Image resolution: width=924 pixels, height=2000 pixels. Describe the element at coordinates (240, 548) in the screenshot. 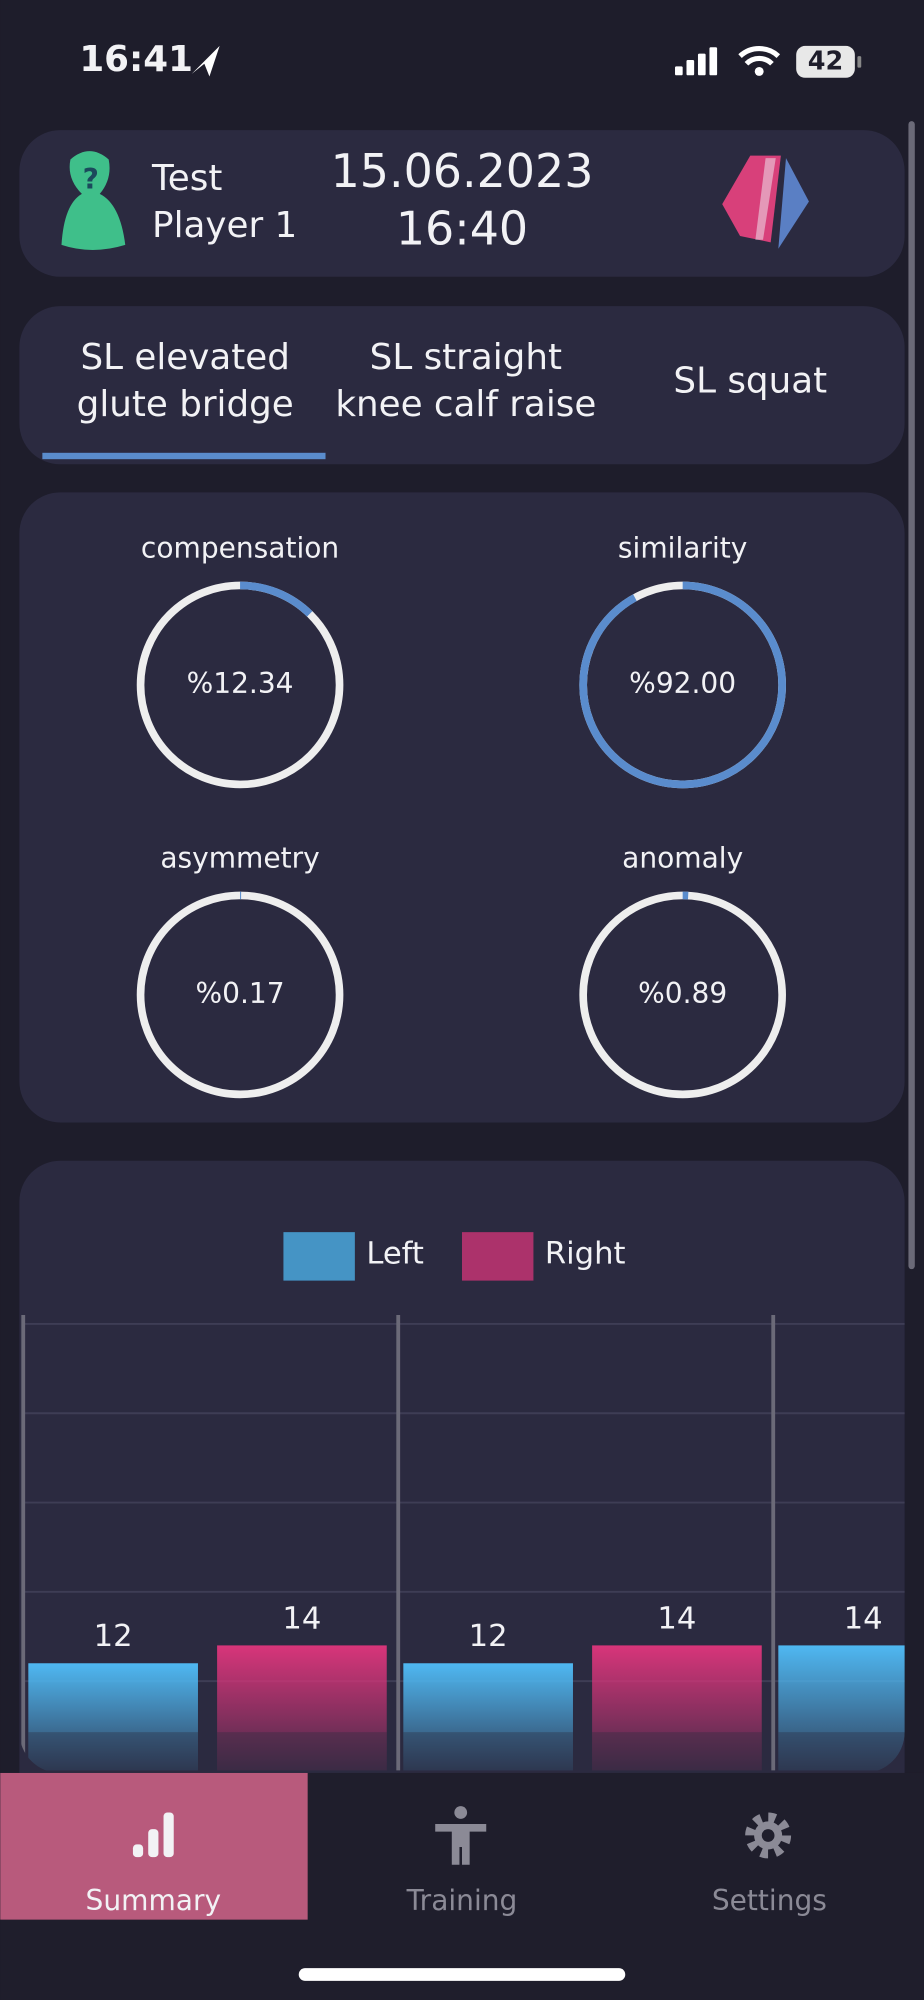

I see `metric-label: compensation` at that location.